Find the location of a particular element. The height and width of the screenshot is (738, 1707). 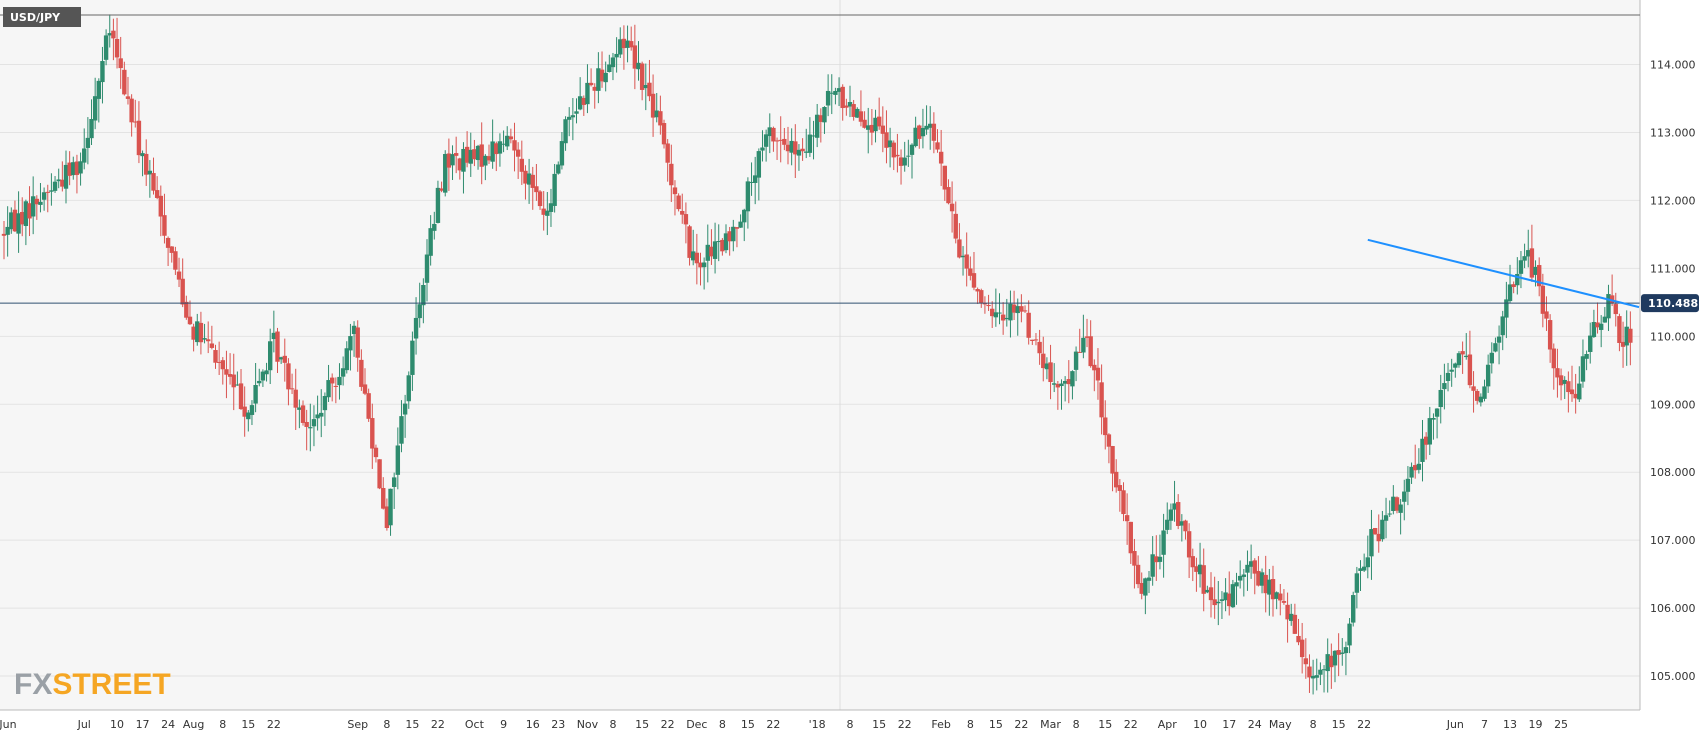

symbol-badge-background is located at coordinates (42, 17).